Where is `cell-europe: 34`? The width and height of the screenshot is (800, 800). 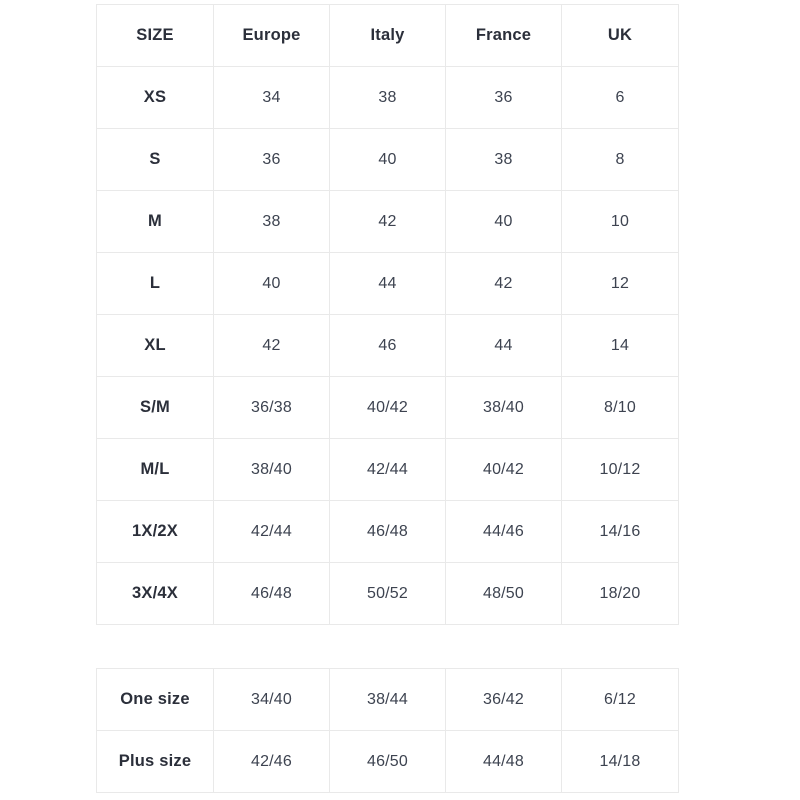
cell-europe: 34 is located at coordinates (271, 97).